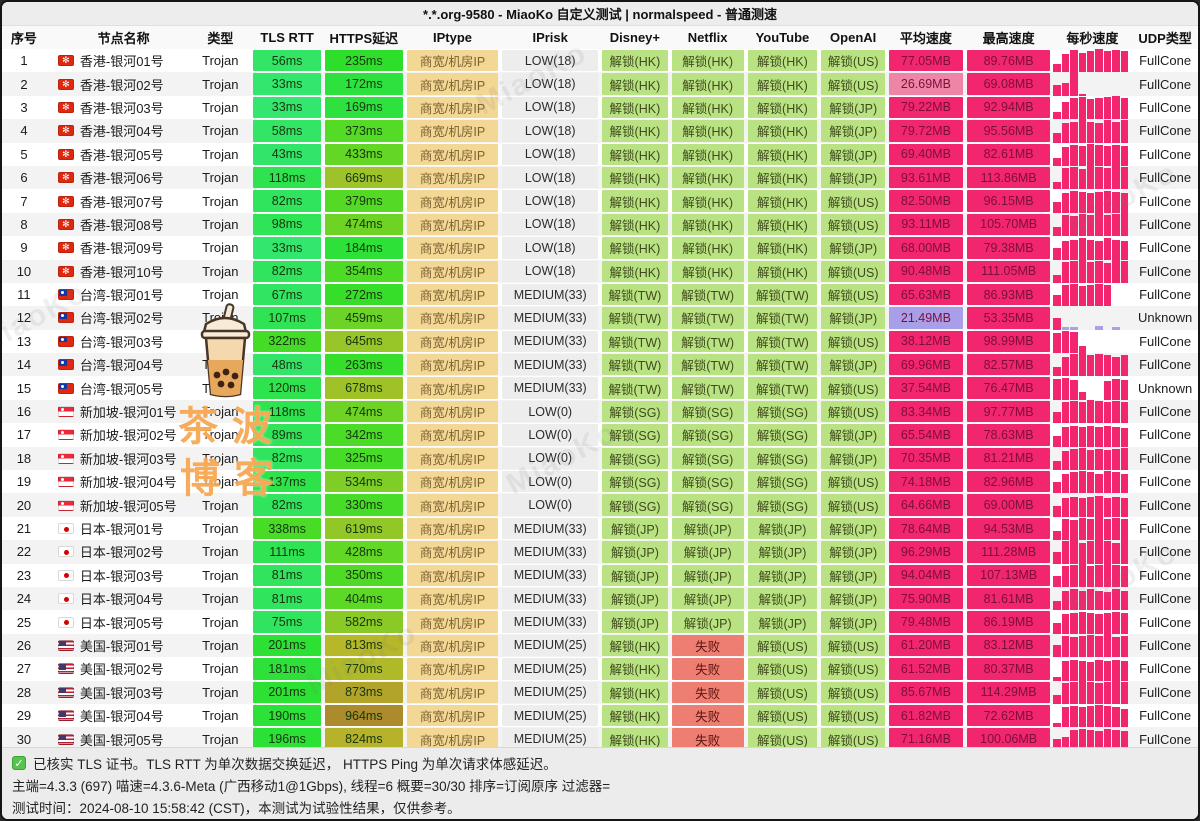 The image size is (1200, 821). What do you see at coordinates (707, 669) in the screenshot?
I see `netflix-status: 失败` at bounding box center [707, 669].